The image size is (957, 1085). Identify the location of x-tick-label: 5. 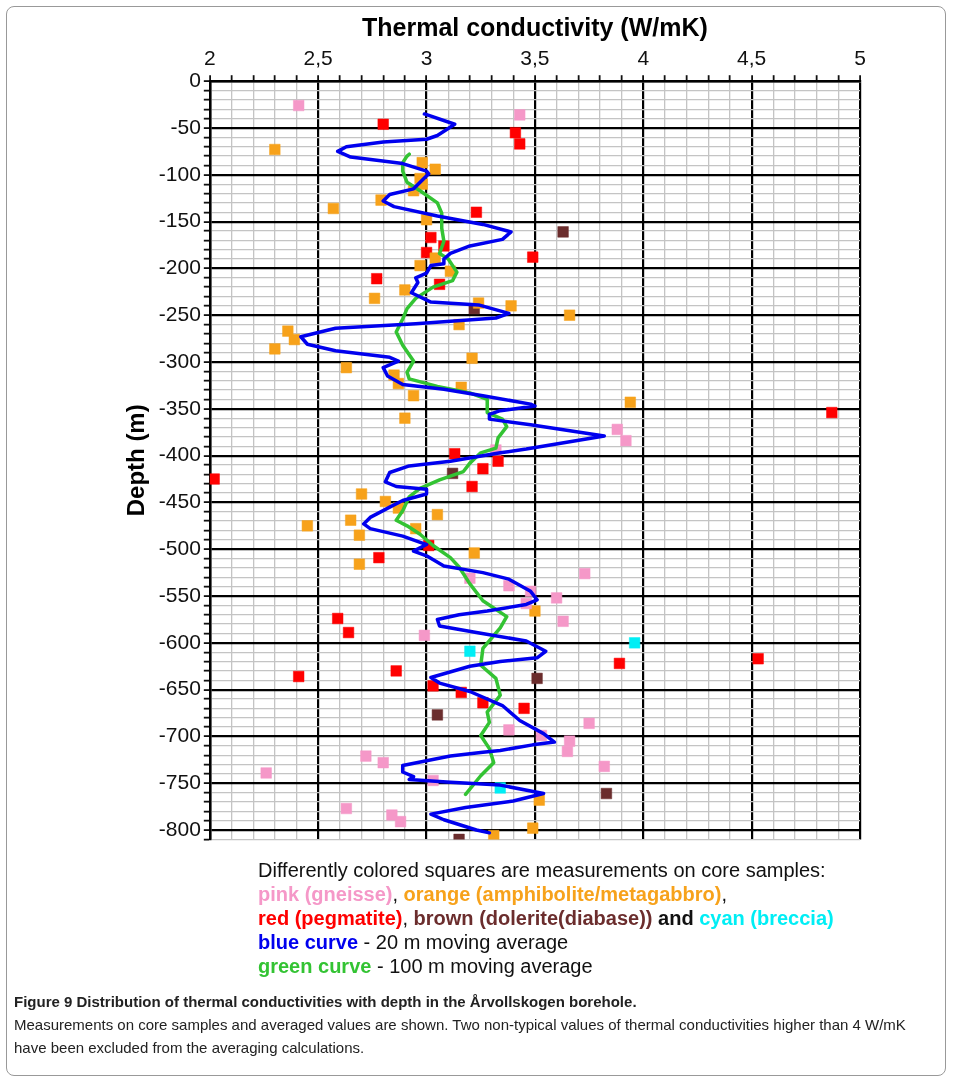
(860, 58).